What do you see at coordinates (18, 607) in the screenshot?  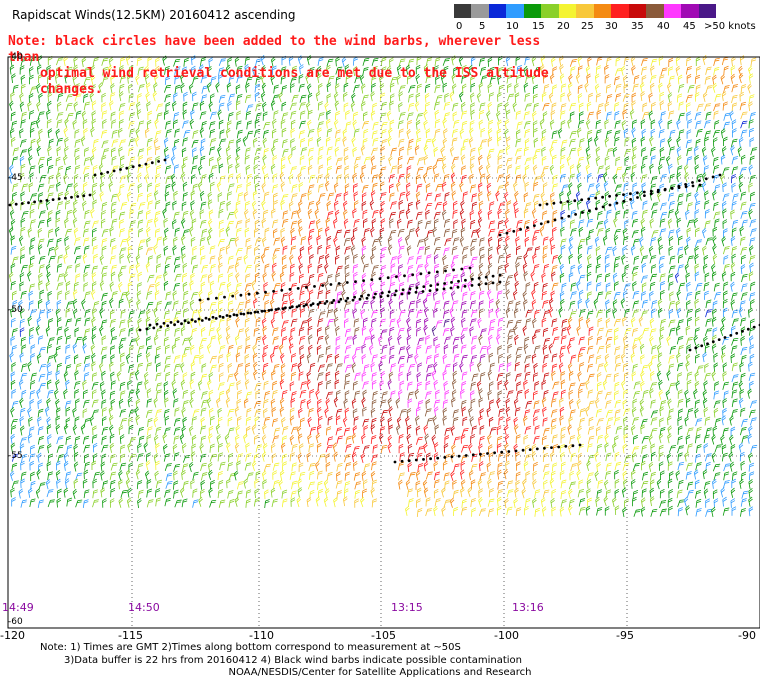 I see `time-label: 14:49` at bounding box center [18, 607].